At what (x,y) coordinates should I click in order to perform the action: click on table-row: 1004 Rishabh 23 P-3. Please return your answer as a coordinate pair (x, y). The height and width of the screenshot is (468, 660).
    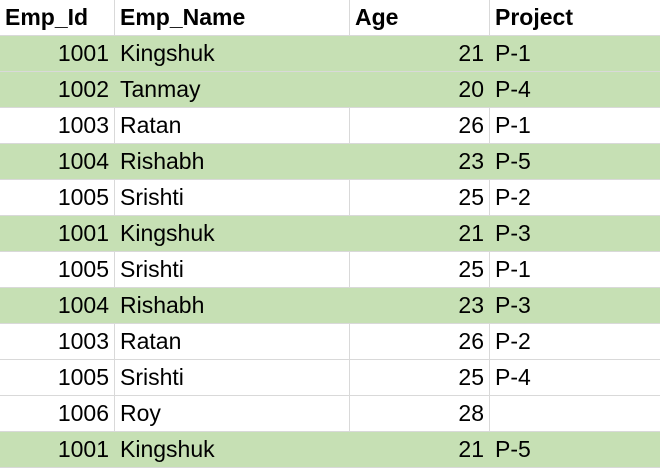
    Looking at the image, I should click on (330, 306).